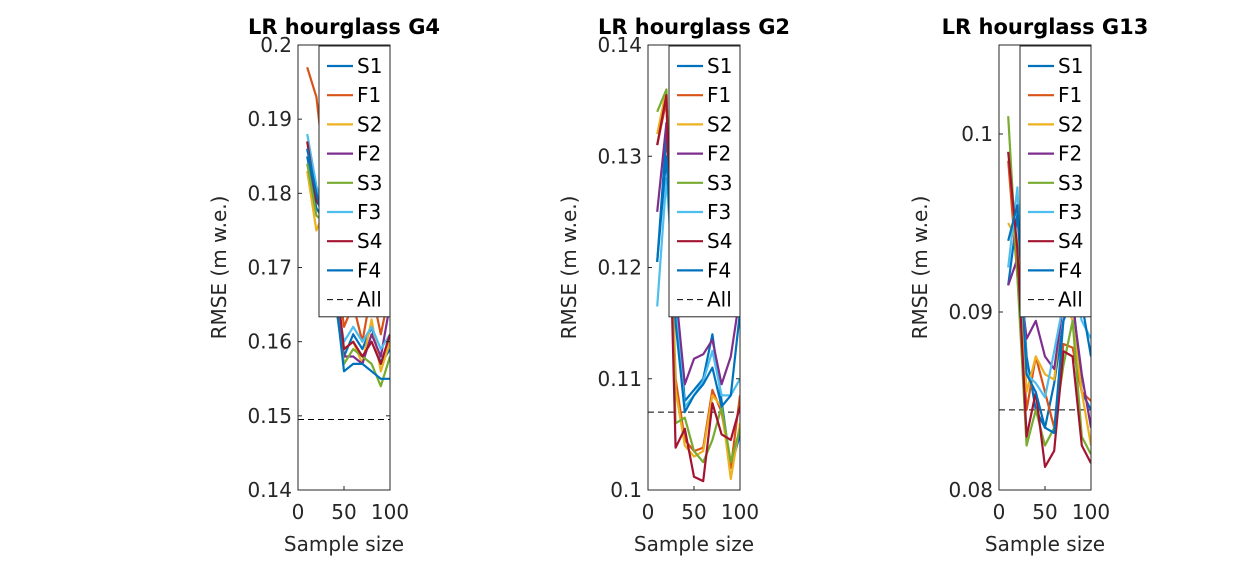 The image size is (1248, 576). Describe the element at coordinates (269, 268) in the screenshot. I see `y-tick-label: 0.17` at that location.